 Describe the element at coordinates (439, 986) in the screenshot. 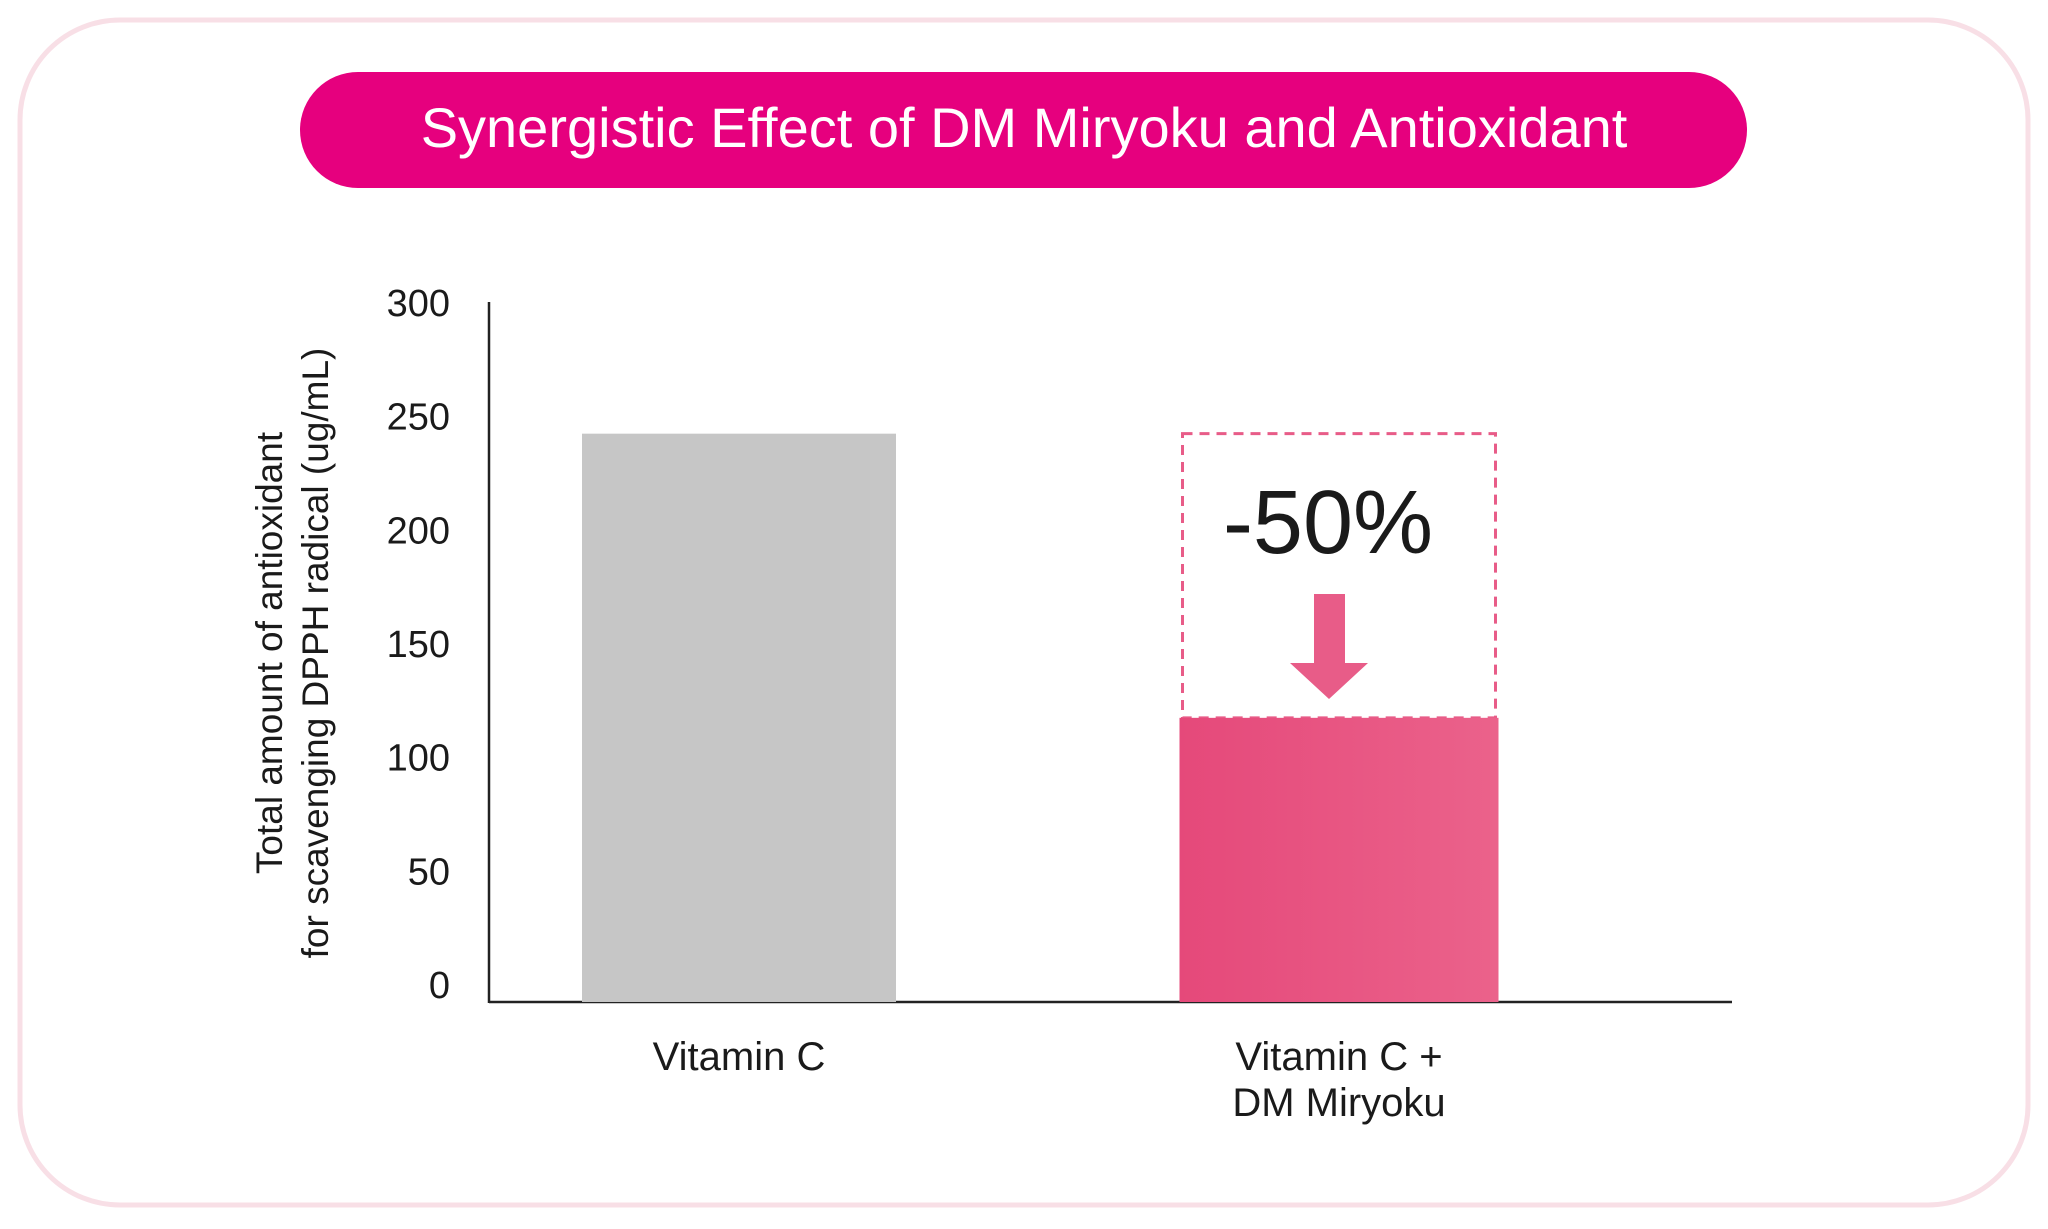

I see `y-tick-label: 0` at that location.